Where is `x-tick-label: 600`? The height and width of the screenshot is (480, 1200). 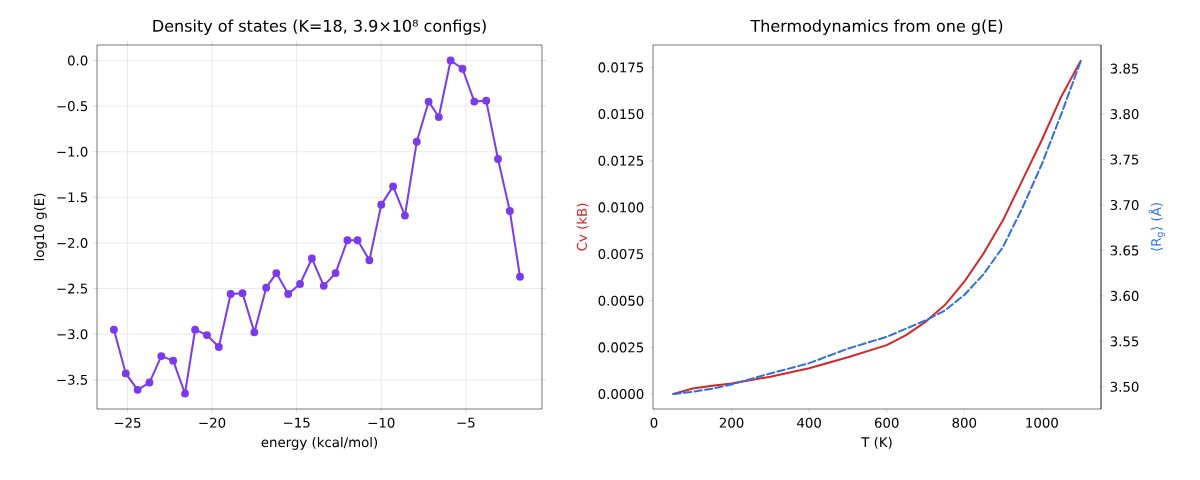
x-tick-label: 600 is located at coordinates (886, 422).